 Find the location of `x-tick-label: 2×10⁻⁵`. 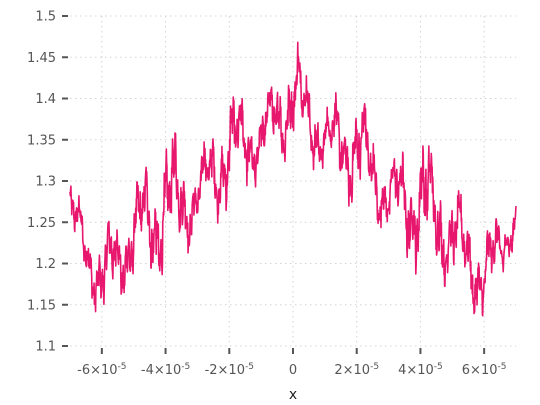

x-tick-label: 2×10⁻⁵ is located at coordinates (356, 370).